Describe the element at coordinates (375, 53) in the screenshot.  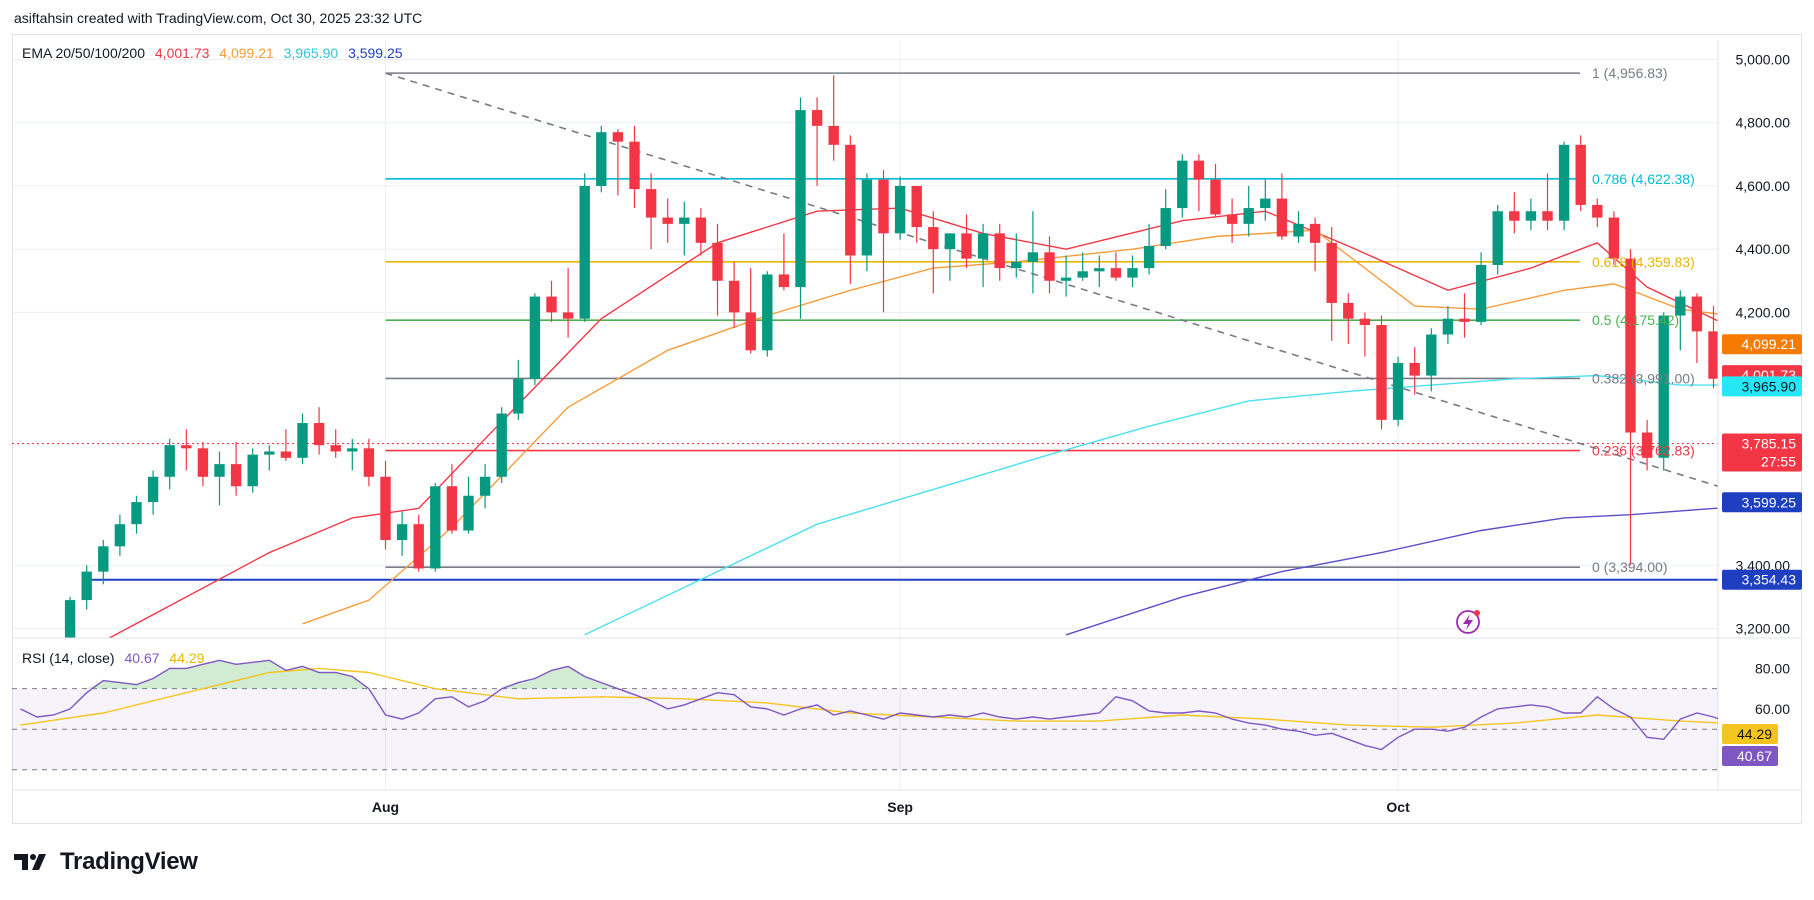
I see `ema200-value: 3,599.25` at that location.